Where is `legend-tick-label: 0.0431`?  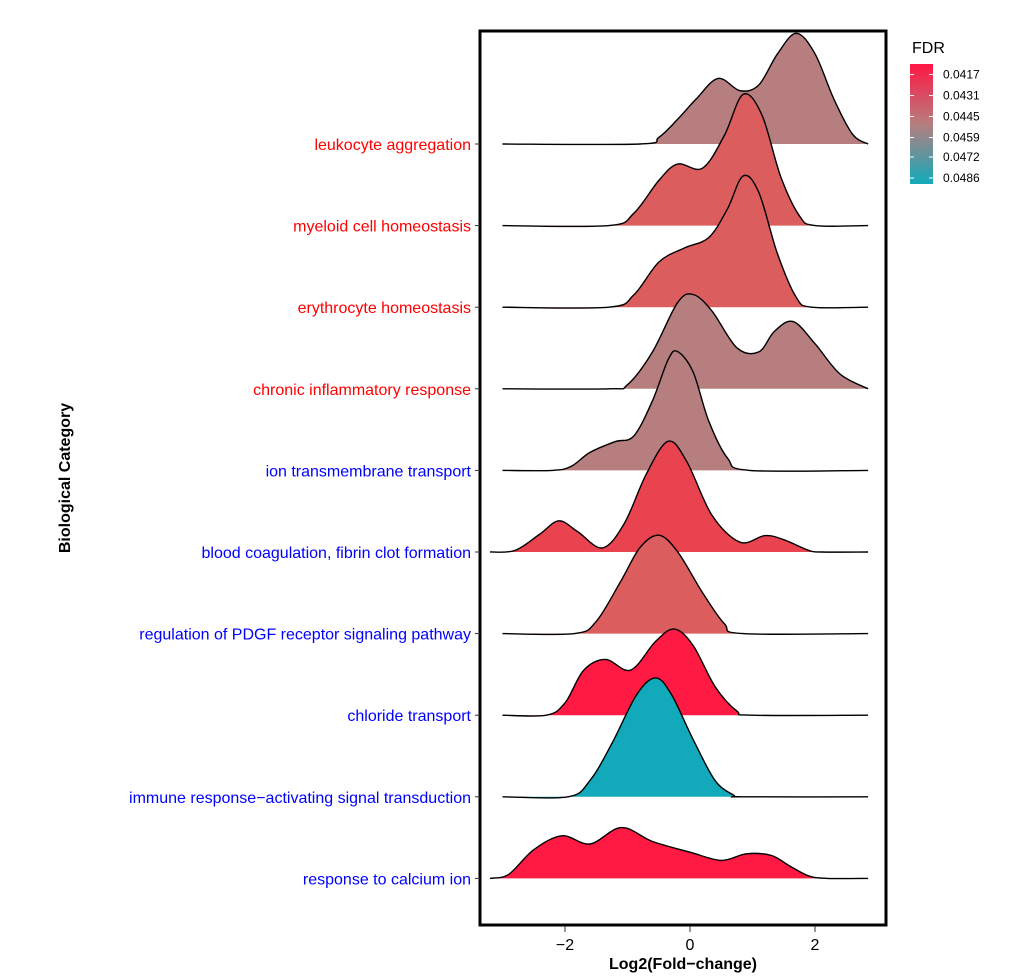 legend-tick-label: 0.0431 is located at coordinates (961, 96).